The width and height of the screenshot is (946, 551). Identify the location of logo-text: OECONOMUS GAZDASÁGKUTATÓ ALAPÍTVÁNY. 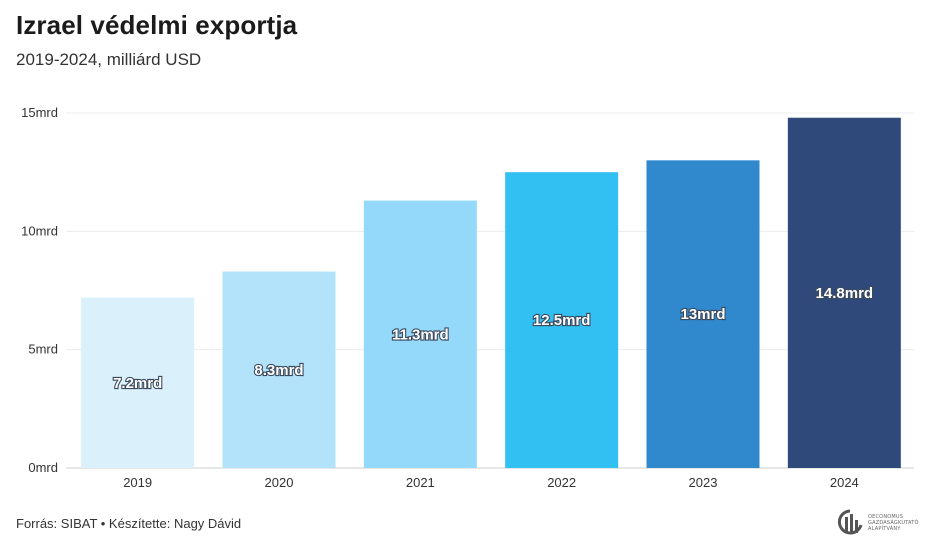
(893, 523).